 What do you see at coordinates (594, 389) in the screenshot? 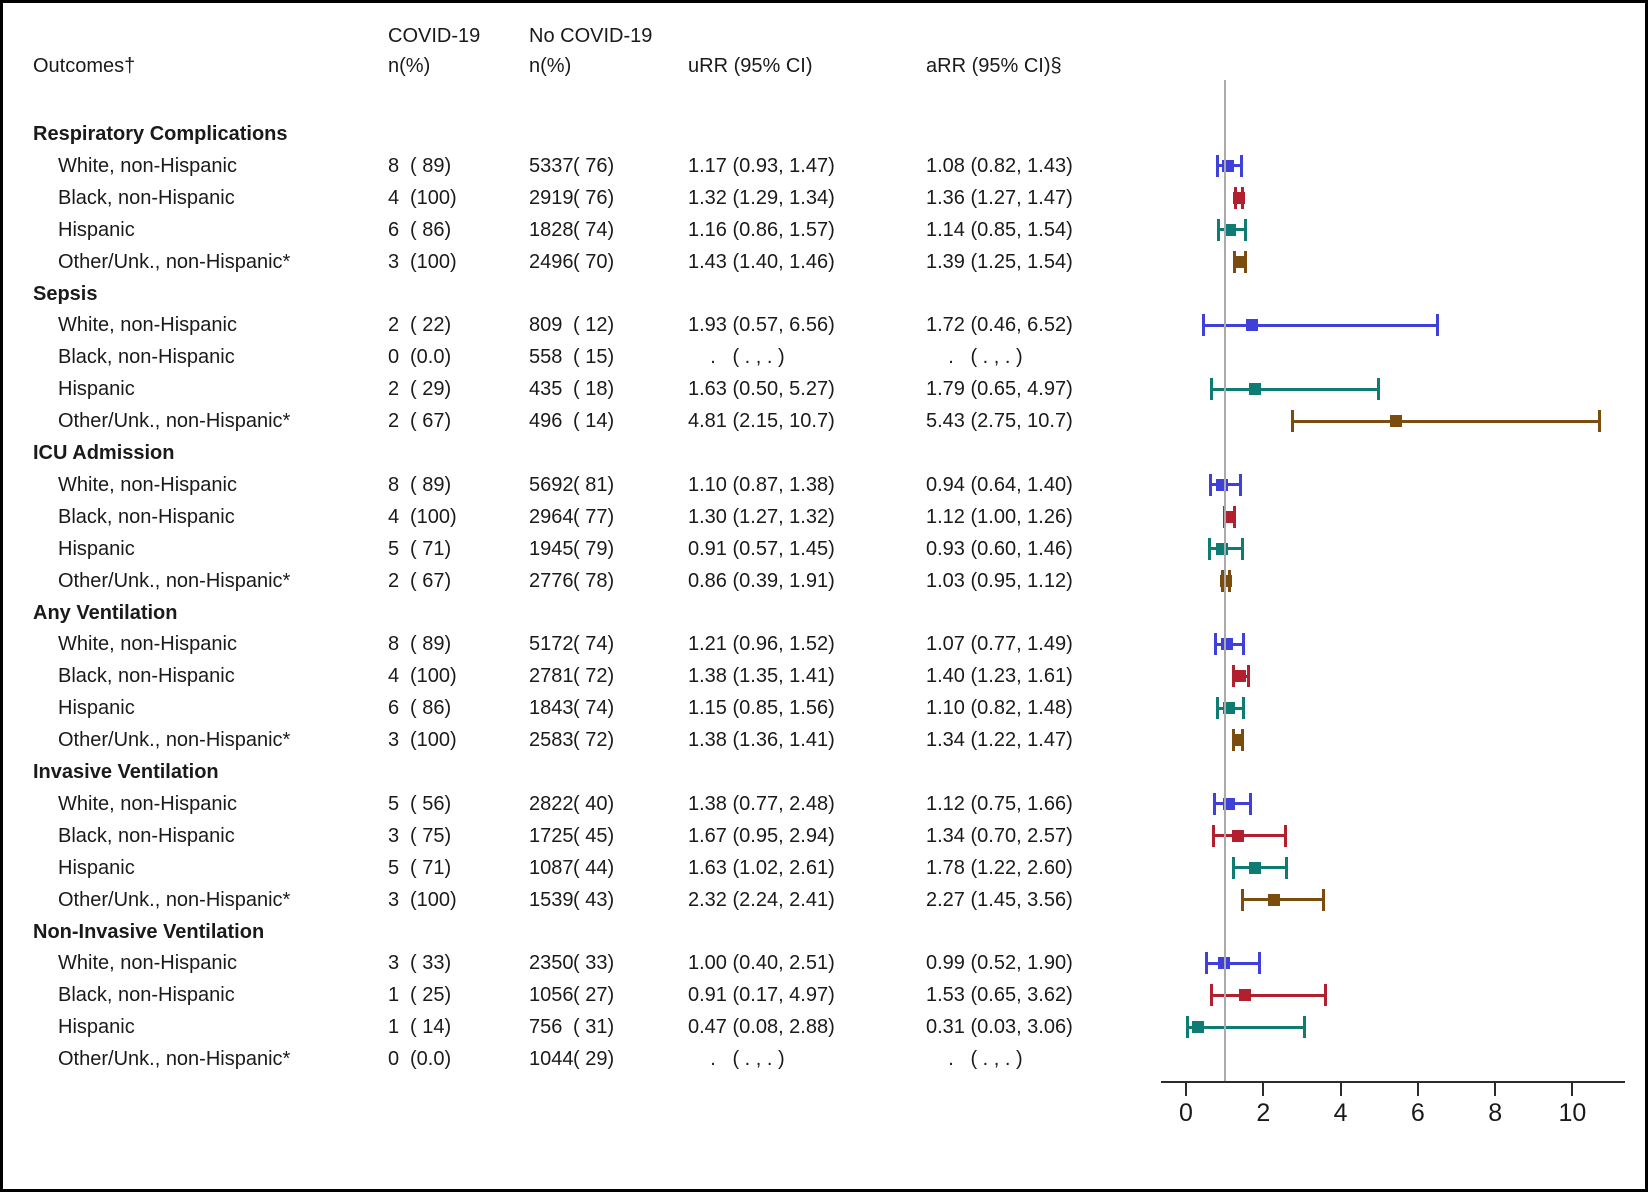
I see `nocovid-pct: ( 18)` at bounding box center [594, 389].